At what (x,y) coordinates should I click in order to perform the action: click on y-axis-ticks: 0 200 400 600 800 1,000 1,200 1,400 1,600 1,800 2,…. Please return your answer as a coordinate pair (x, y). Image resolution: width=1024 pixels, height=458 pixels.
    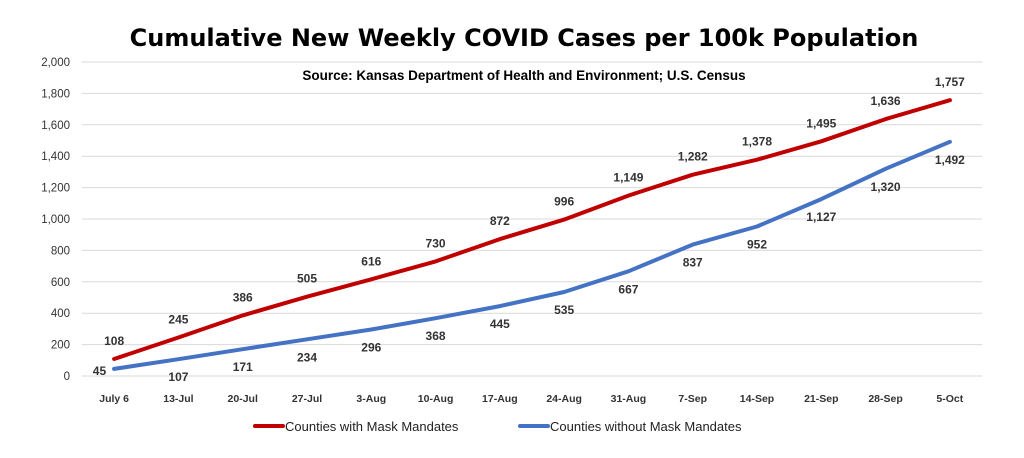
    Looking at the image, I should click on (55, 220).